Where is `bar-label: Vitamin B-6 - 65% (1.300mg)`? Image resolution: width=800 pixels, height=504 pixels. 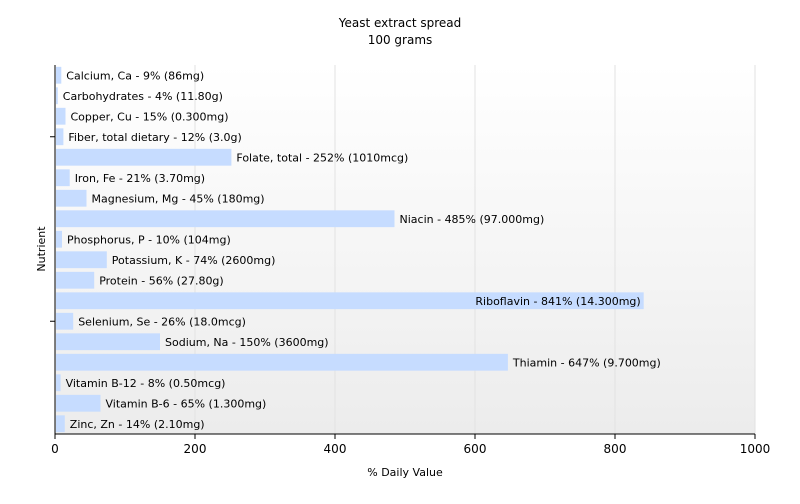
bar-label: Vitamin B-6 - 65% (1.300mg) is located at coordinates (186, 403).